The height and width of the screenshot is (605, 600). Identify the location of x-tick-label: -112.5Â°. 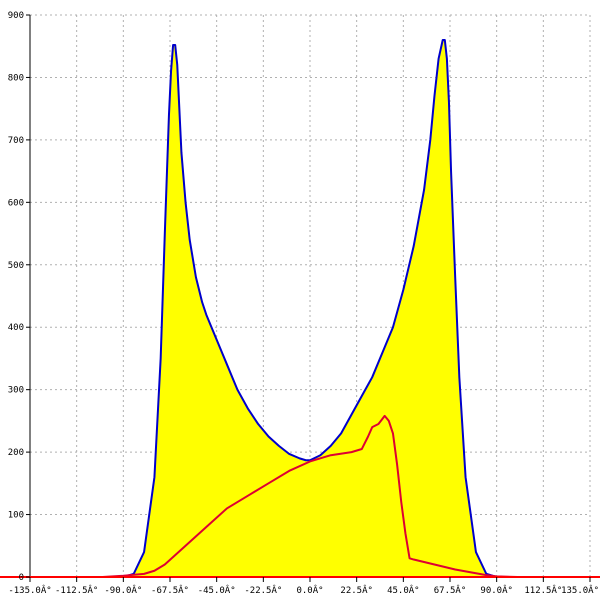
(76, 590).